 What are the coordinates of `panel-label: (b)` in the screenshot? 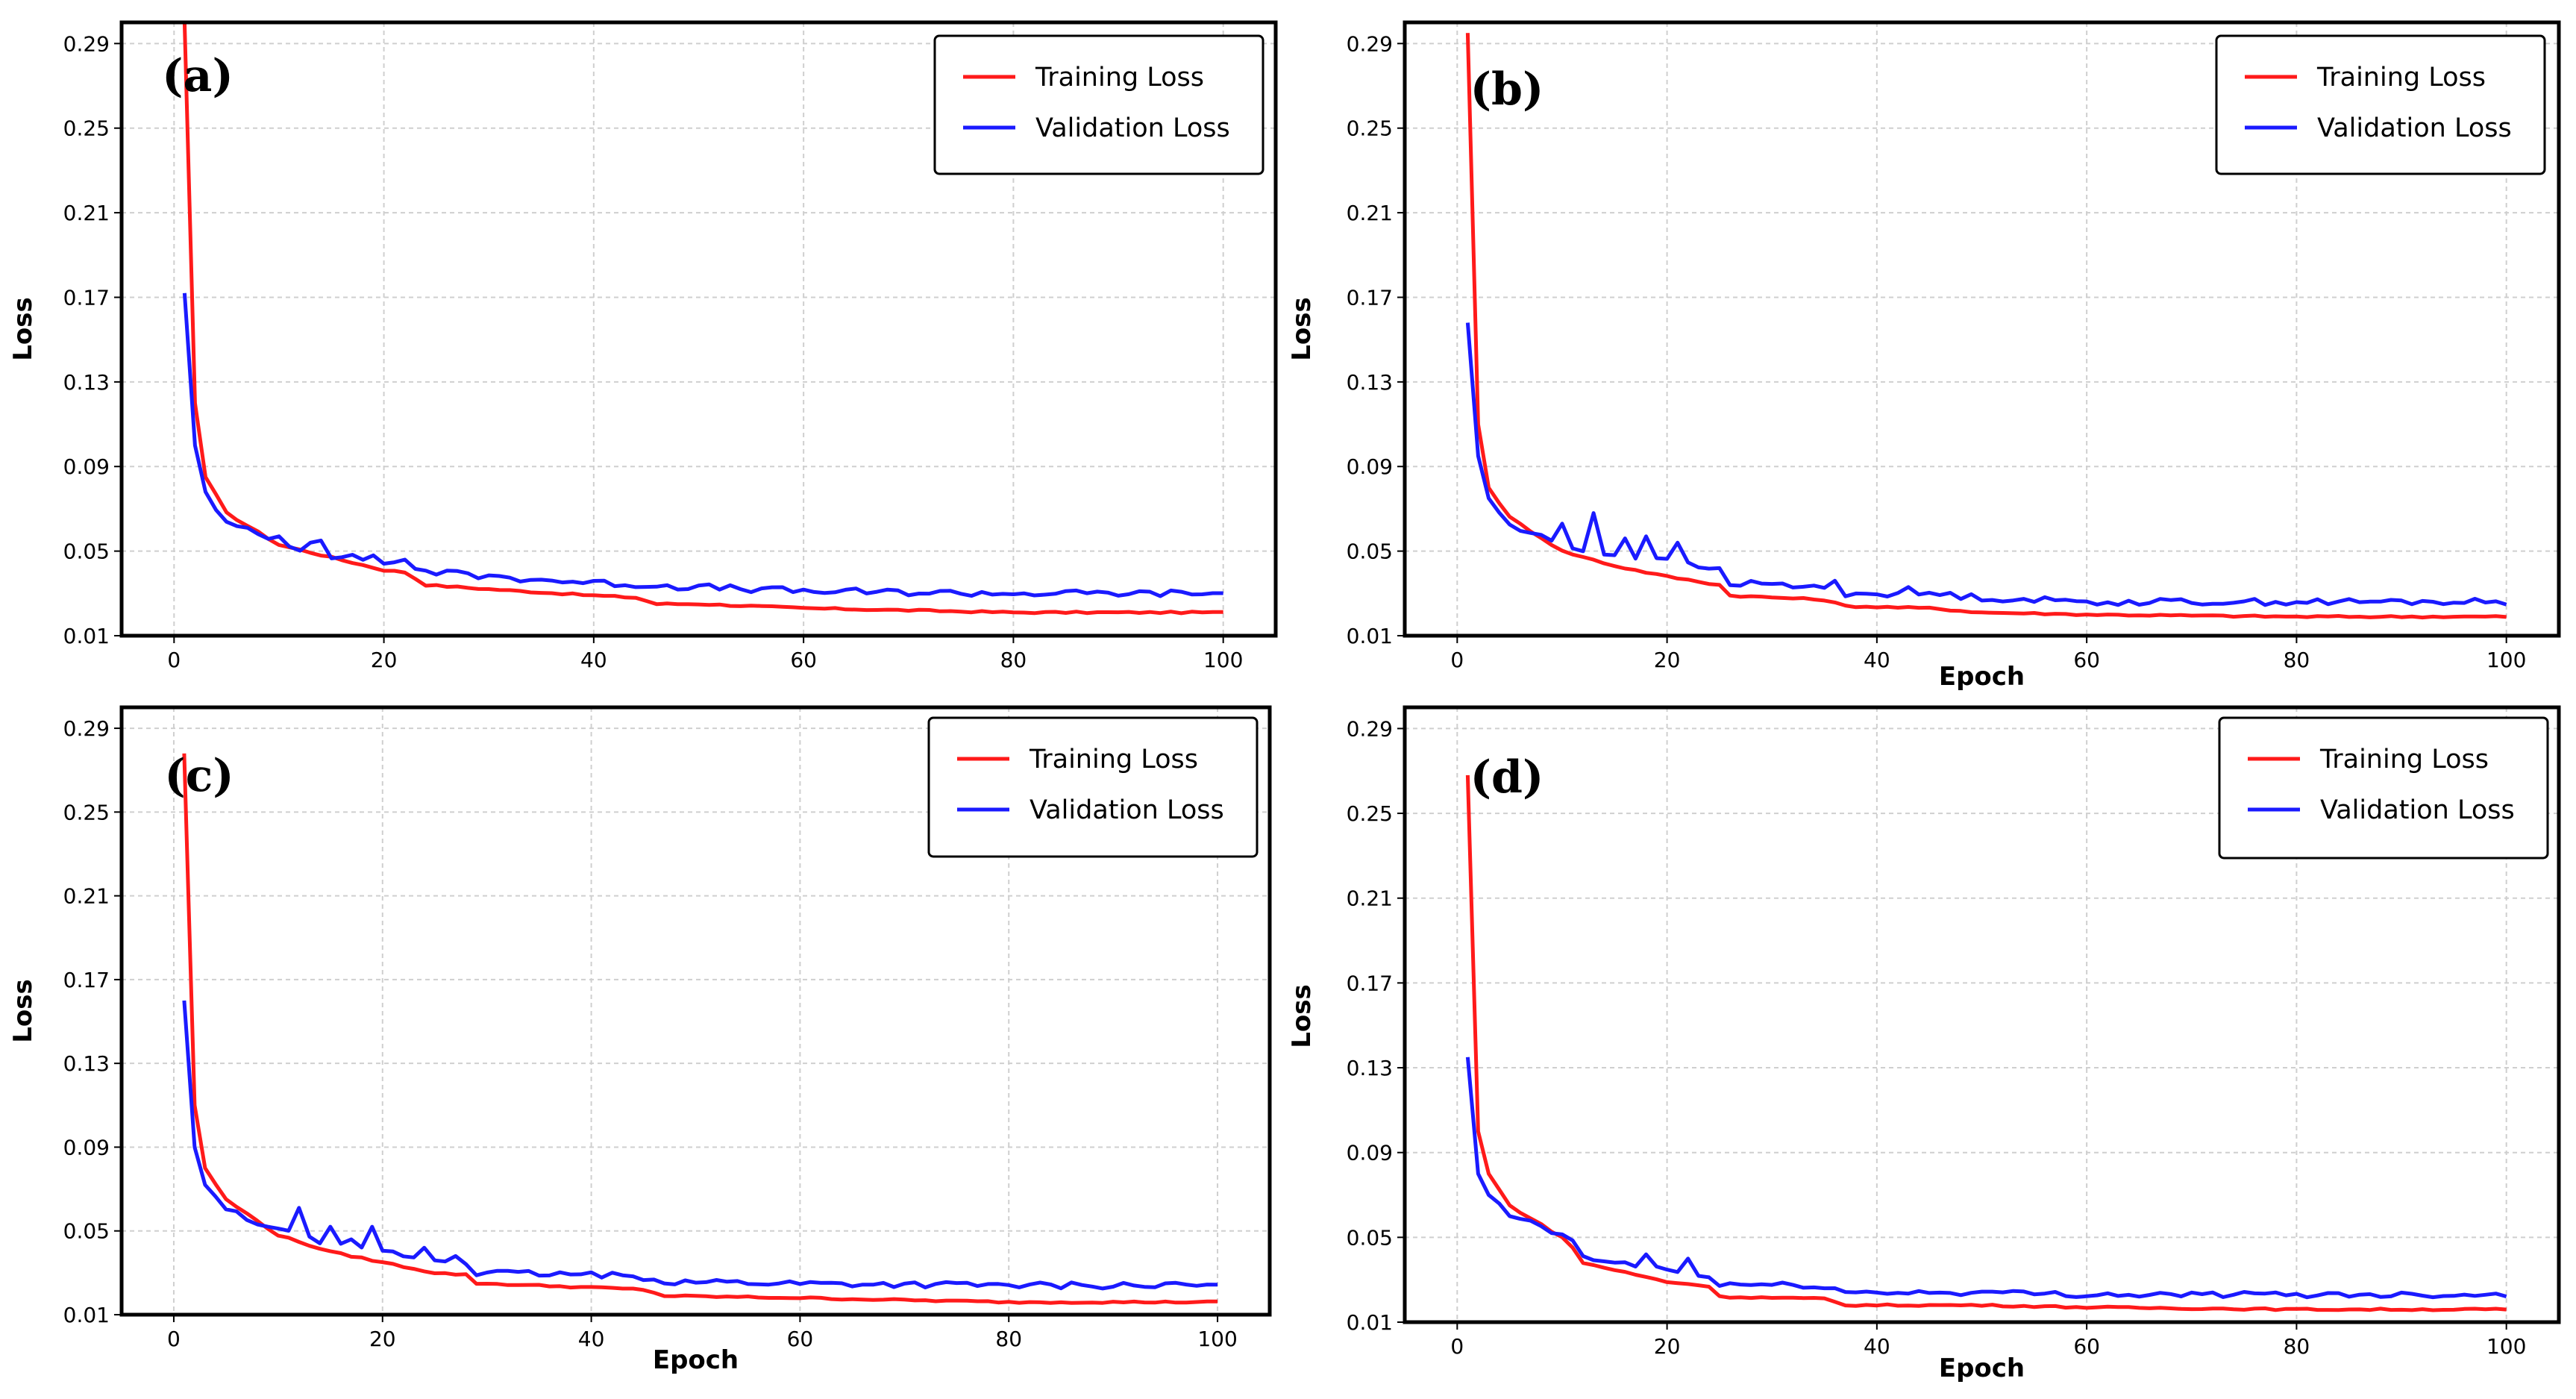 It's located at (1507, 89).